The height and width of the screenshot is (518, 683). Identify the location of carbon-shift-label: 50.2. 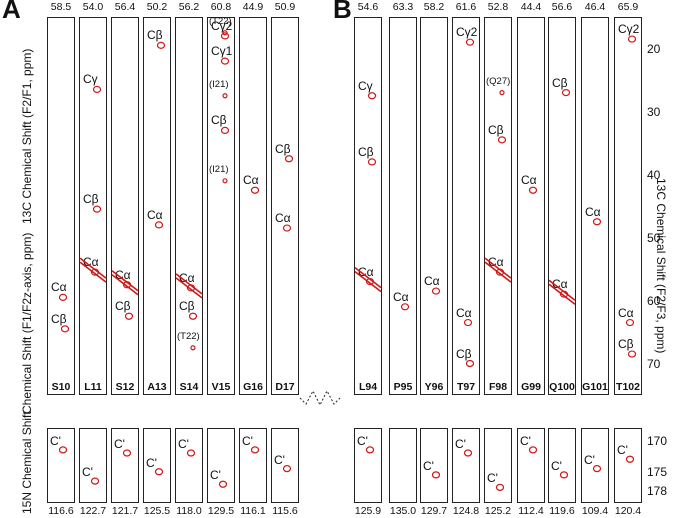
(157, 7).